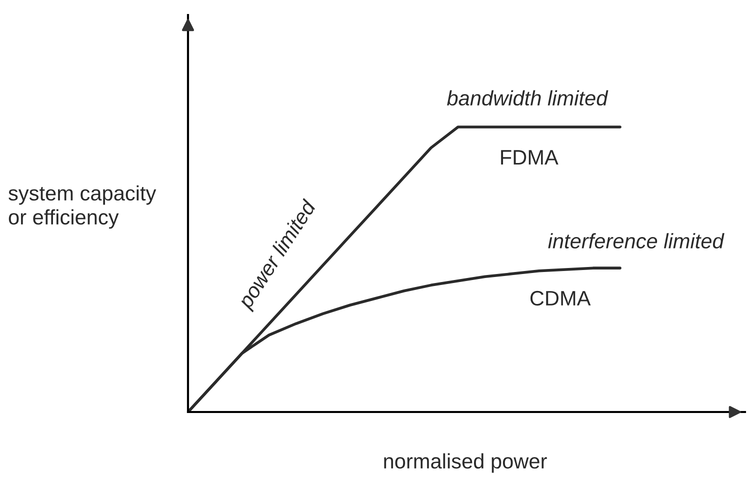 Image resolution: width=754 pixels, height=485 pixels. Describe the element at coordinates (82, 207) in the screenshot. I see `y-axis-title: system capacity or efficiency` at that location.